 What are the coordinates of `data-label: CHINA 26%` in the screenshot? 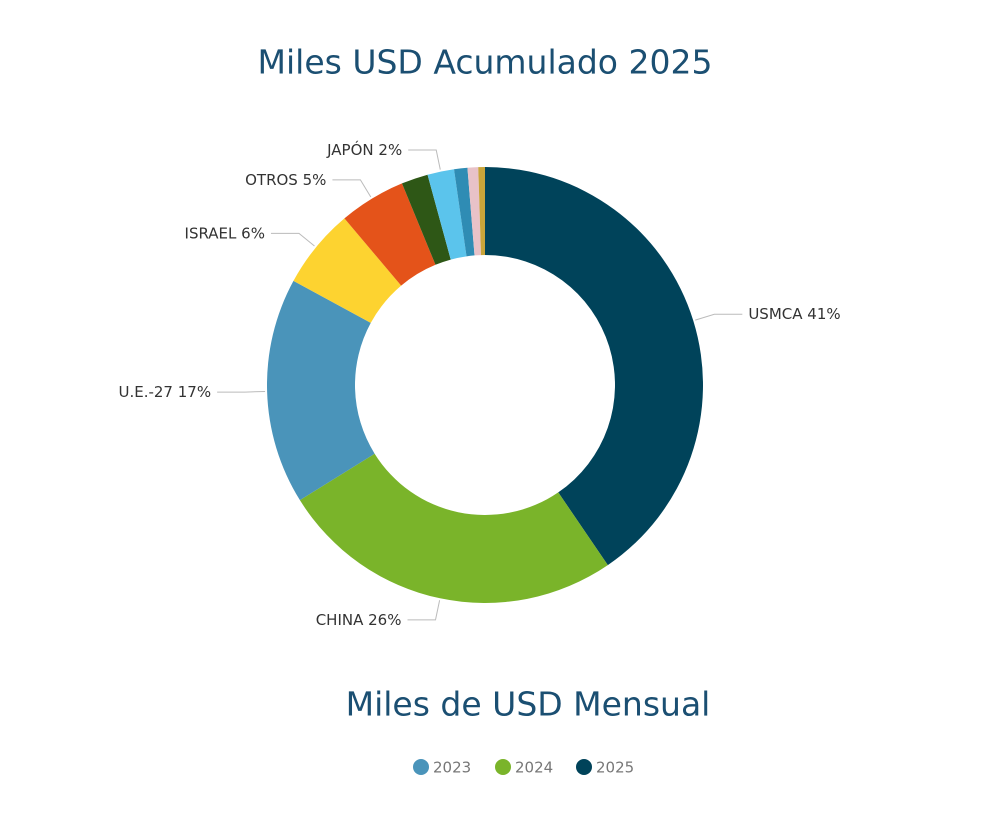 It's located at (359, 619).